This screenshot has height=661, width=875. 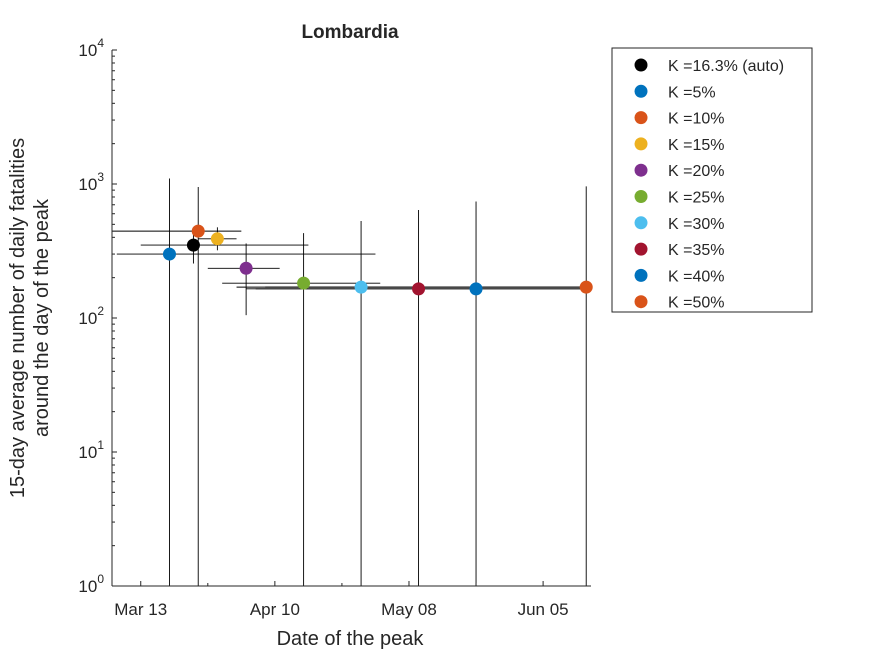 I want to click on y-tick-label: 10², so click(x=91, y=316).